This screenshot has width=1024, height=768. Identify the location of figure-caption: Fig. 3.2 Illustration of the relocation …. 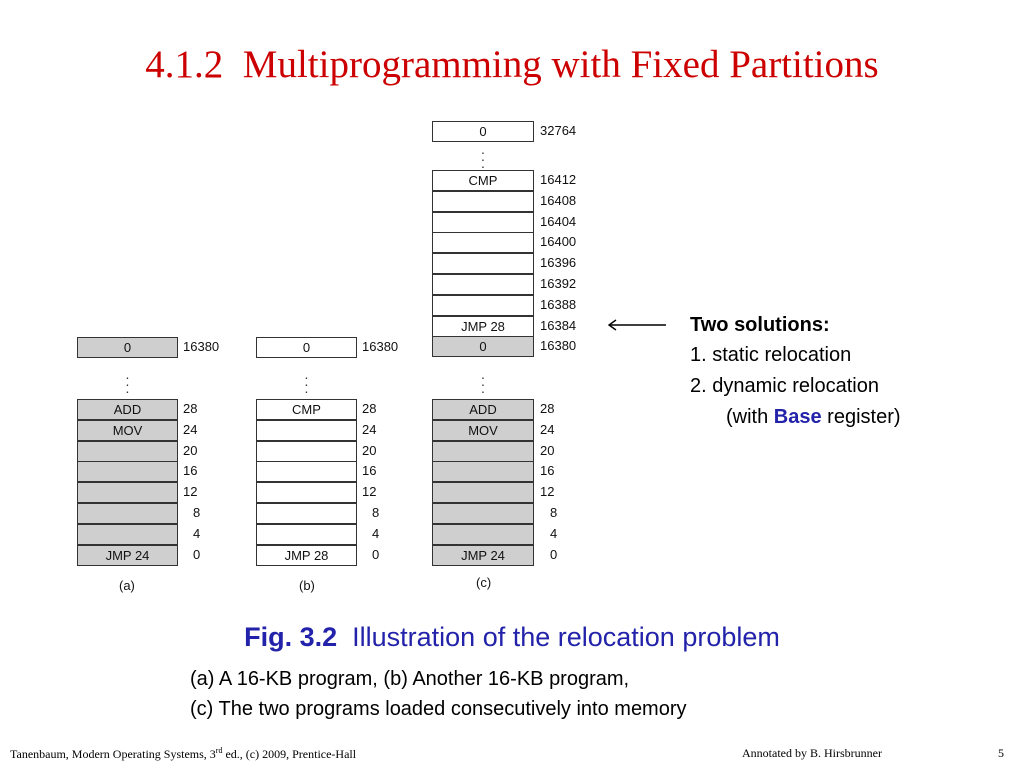
(512, 637).